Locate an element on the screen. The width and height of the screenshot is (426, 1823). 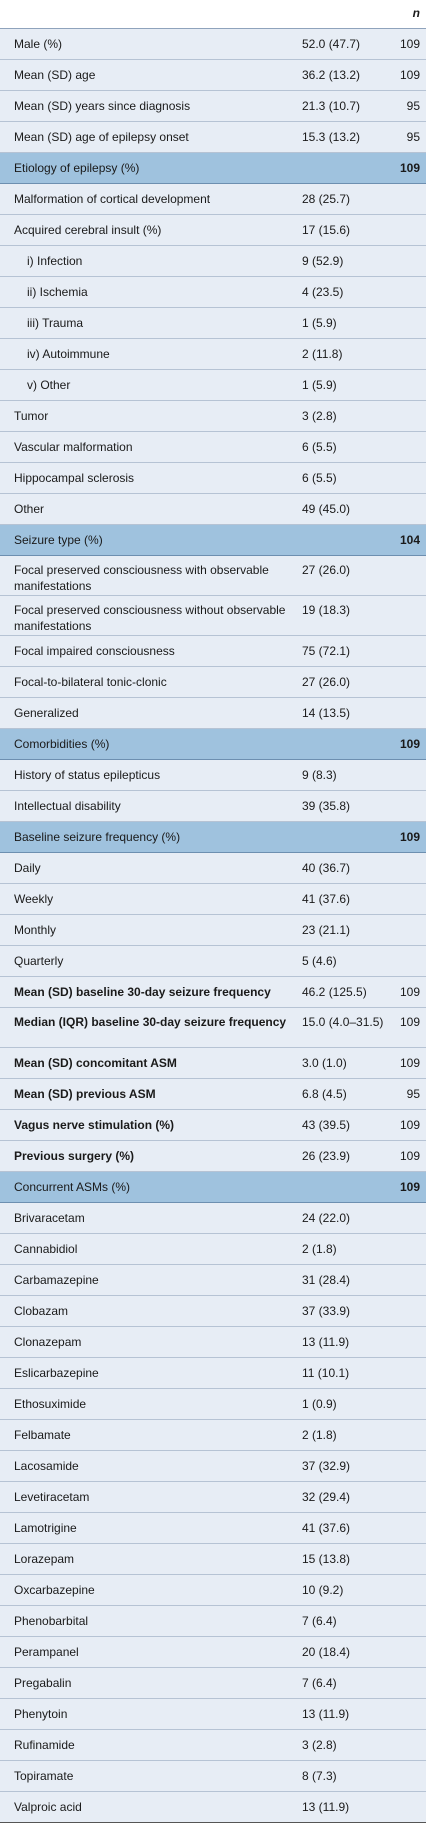
table-row: Clobazam 37 (33.9) is located at coordinates (213, 1311).